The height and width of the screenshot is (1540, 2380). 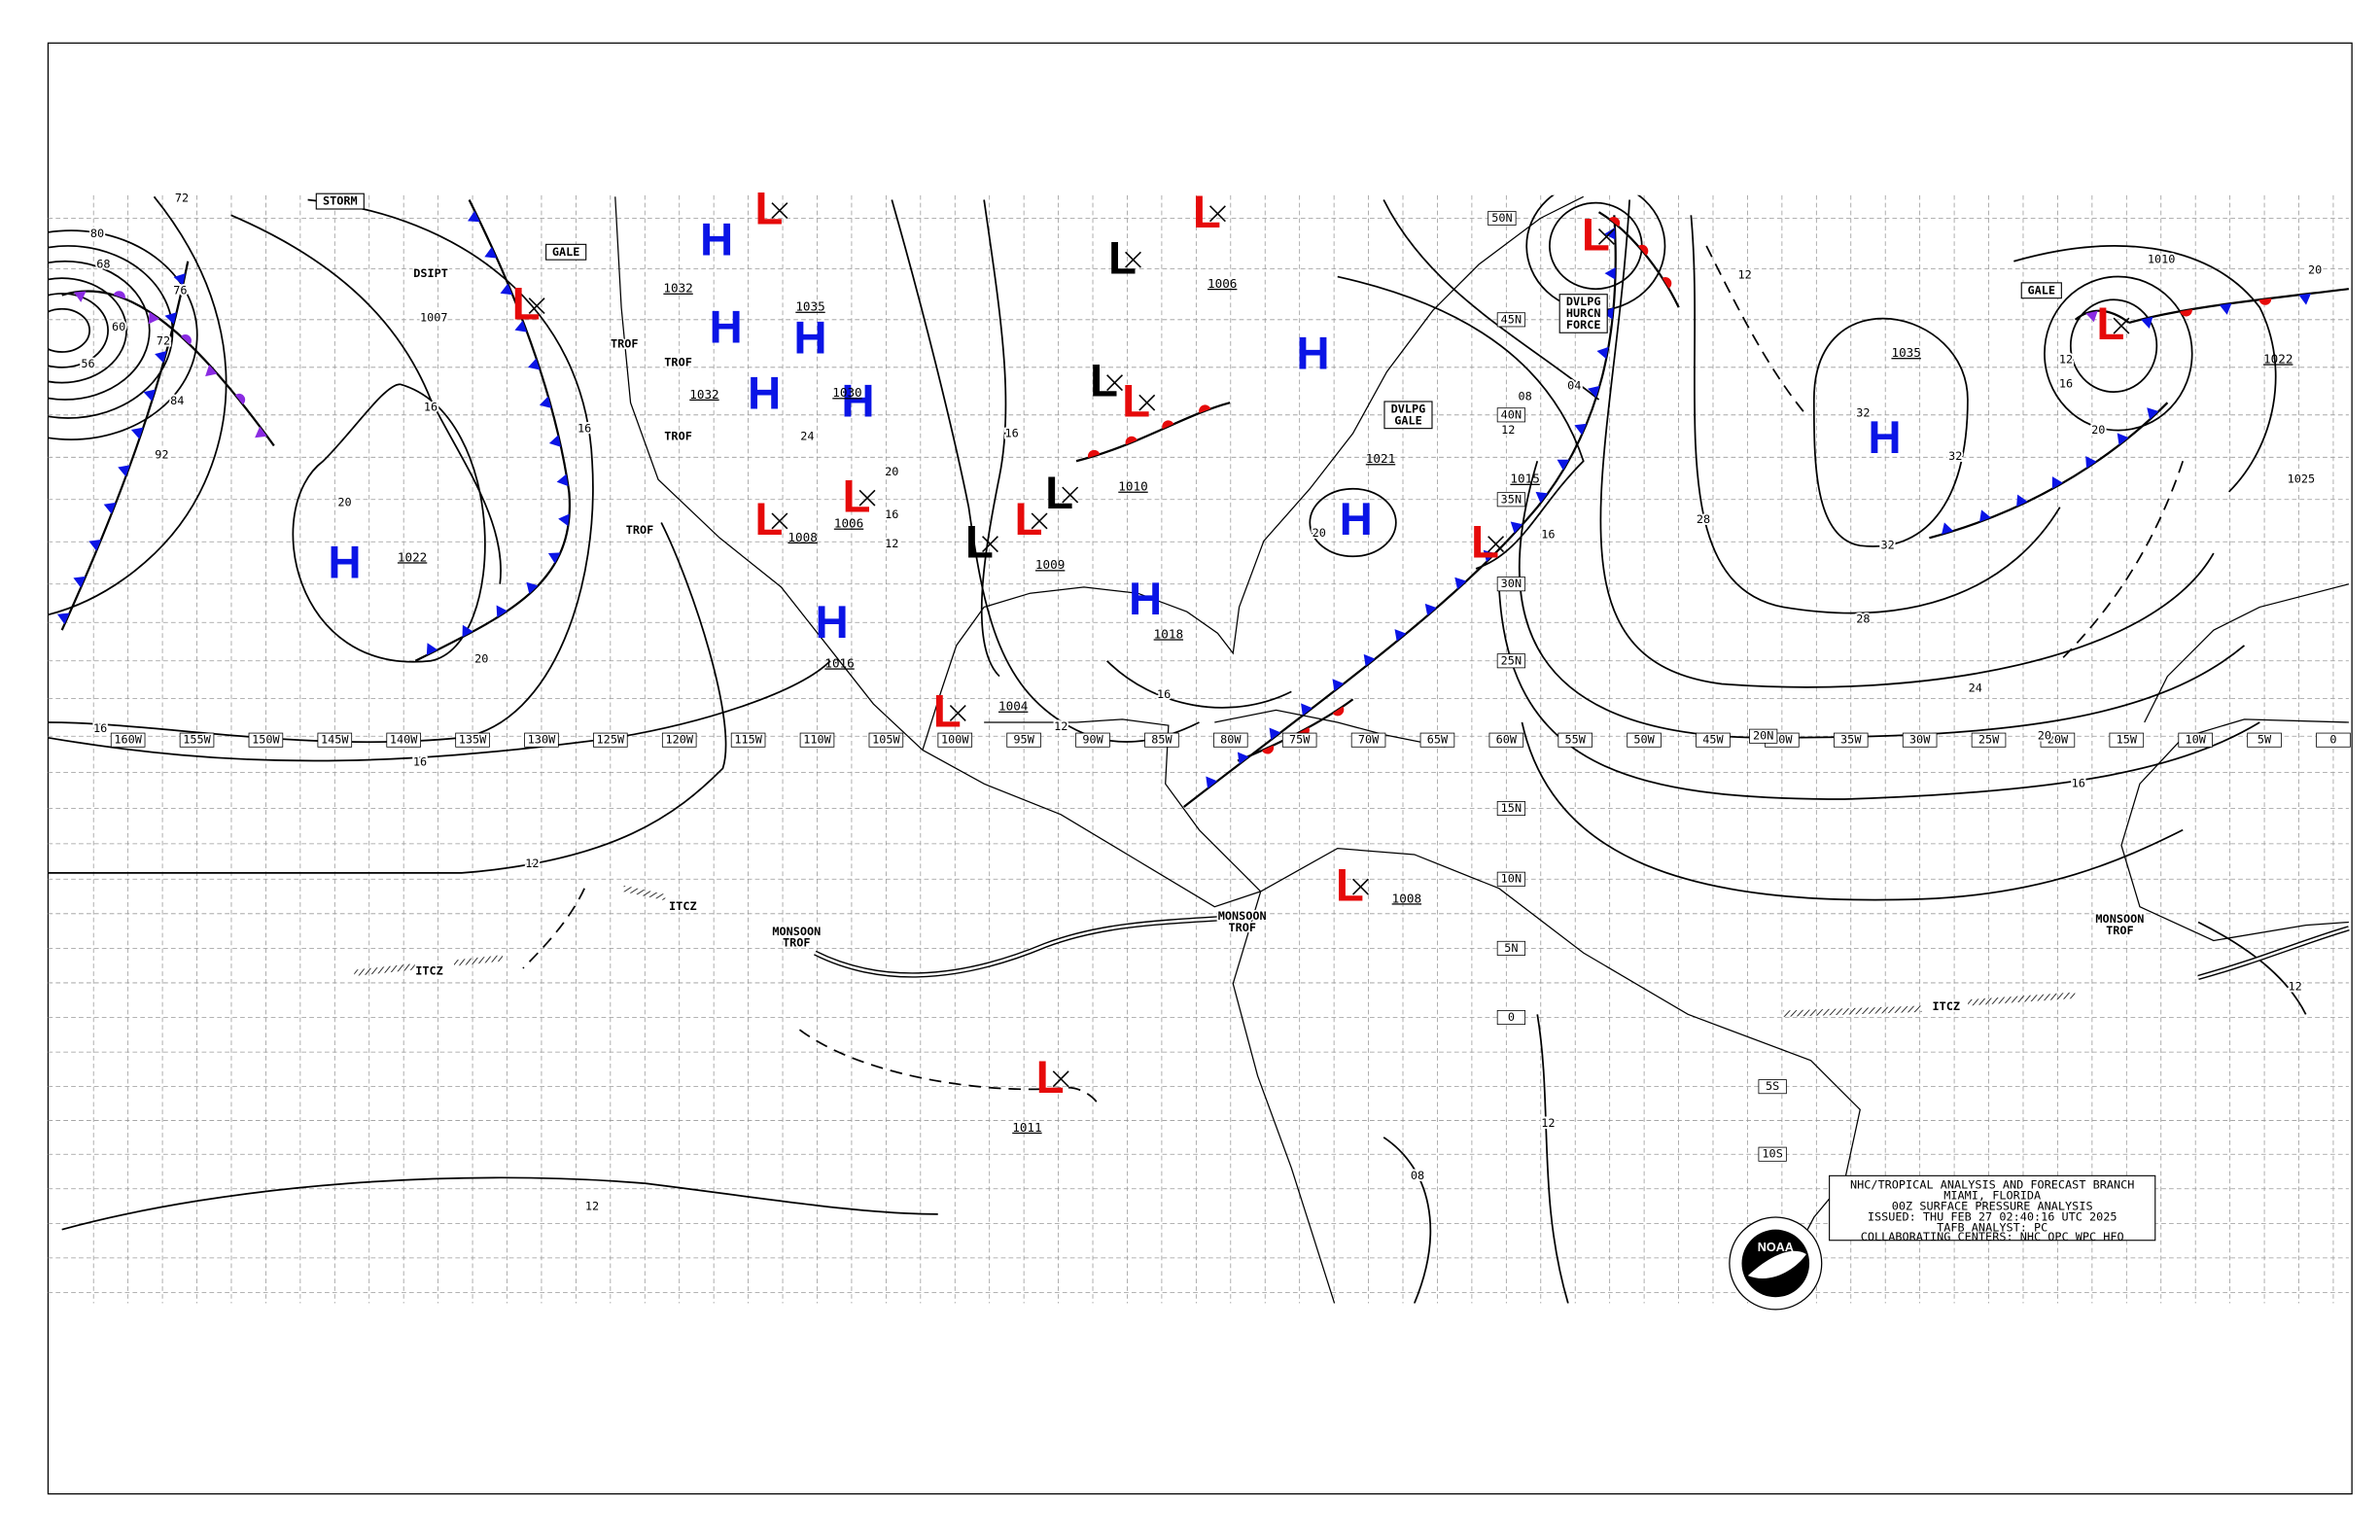 I want to click on lon-label: 100W, so click(x=955, y=740).